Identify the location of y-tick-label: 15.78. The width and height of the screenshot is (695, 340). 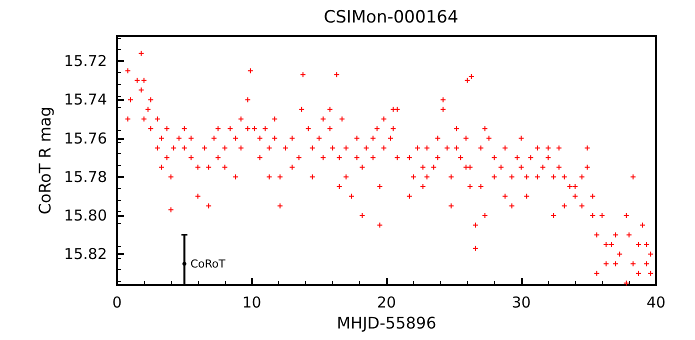
(85, 177).